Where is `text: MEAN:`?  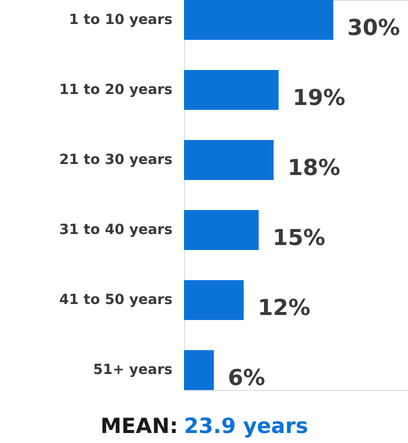 text: MEAN: is located at coordinates (139, 426).